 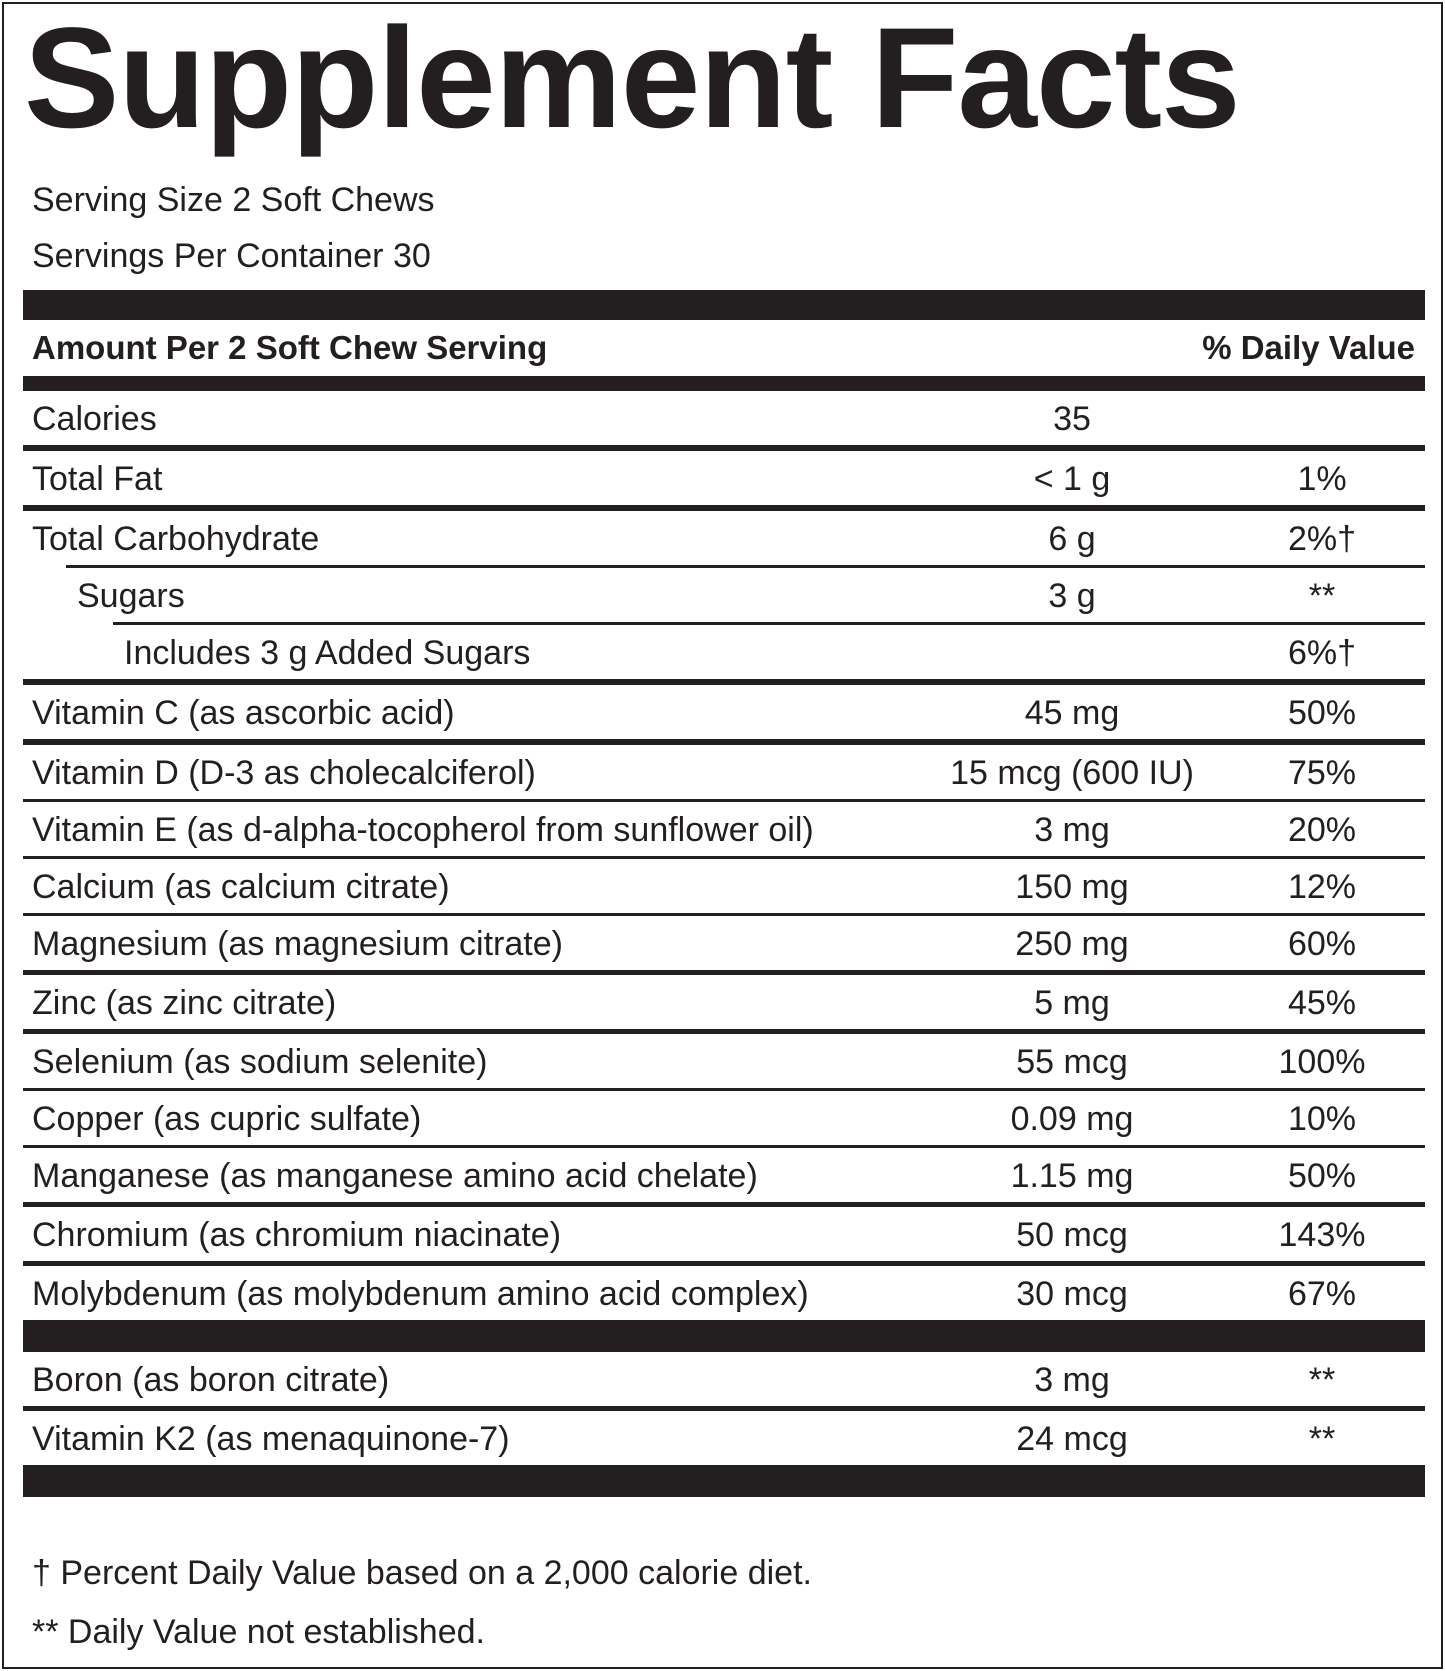 What do you see at coordinates (231, 256) in the screenshot?
I see `servings-per-container: Servings Per Container 30` at bounding box center [231, 256].